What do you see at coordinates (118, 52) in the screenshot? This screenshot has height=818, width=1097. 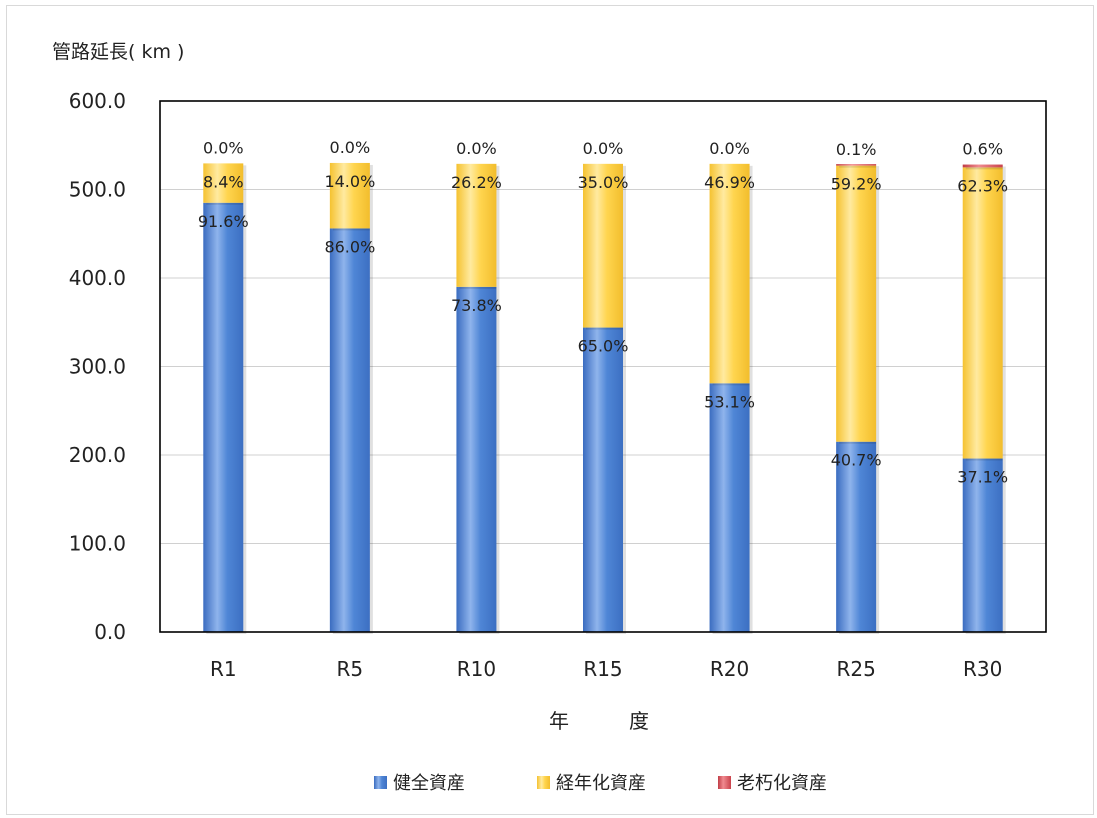 I see `y-axis-title: 管路延長( km )` at bounding box center [118, 52].